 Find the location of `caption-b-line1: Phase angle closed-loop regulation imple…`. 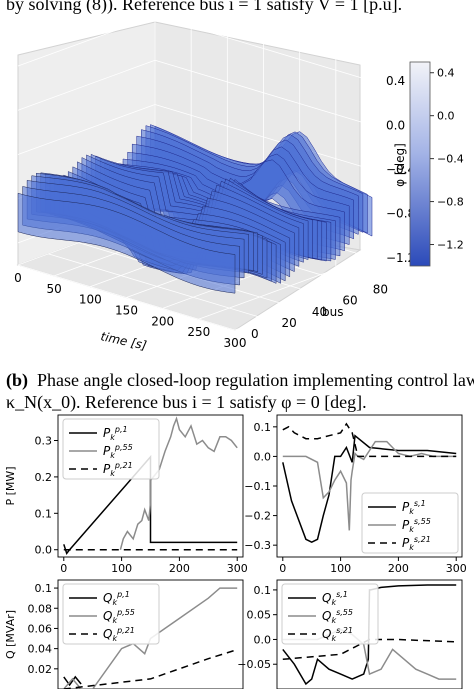

caption-b-line1: Phase angle closed-loop regulation imple… is located at coordinates (255, 380).